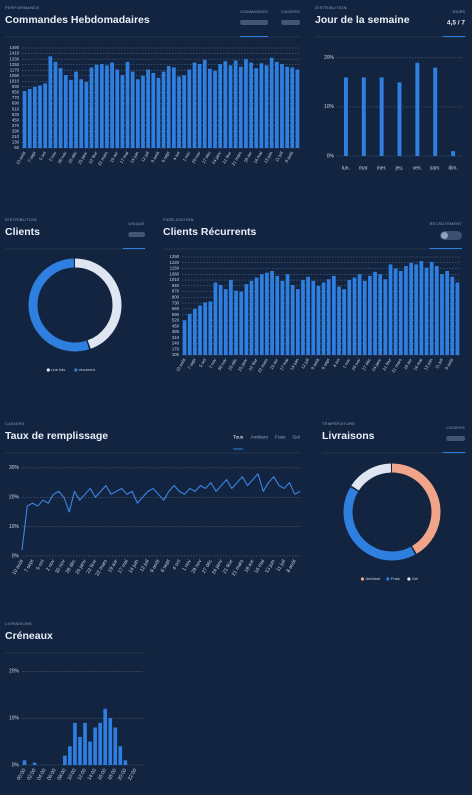  Describe the element at coordinates (176, 354) in the screenshot. I see `y-tick-label: 100` at that location.